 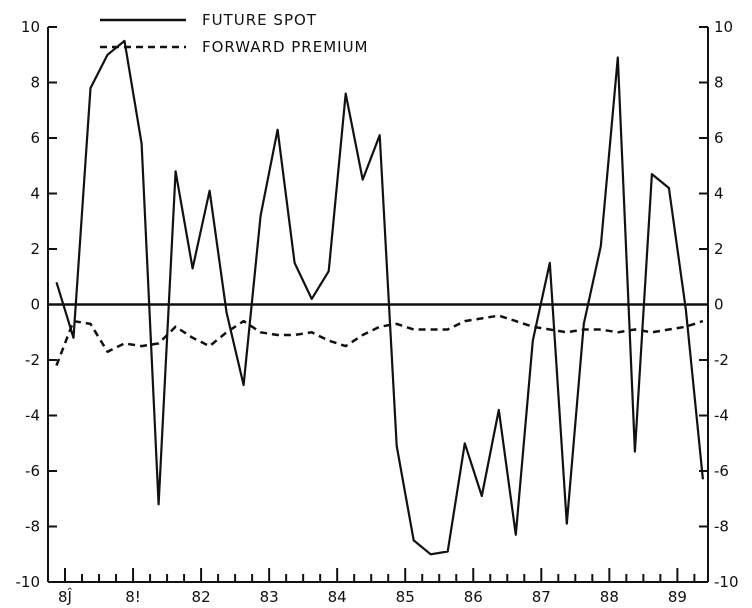 I want to click on y-tick-label-right: -6, so click(x=721, y=471).